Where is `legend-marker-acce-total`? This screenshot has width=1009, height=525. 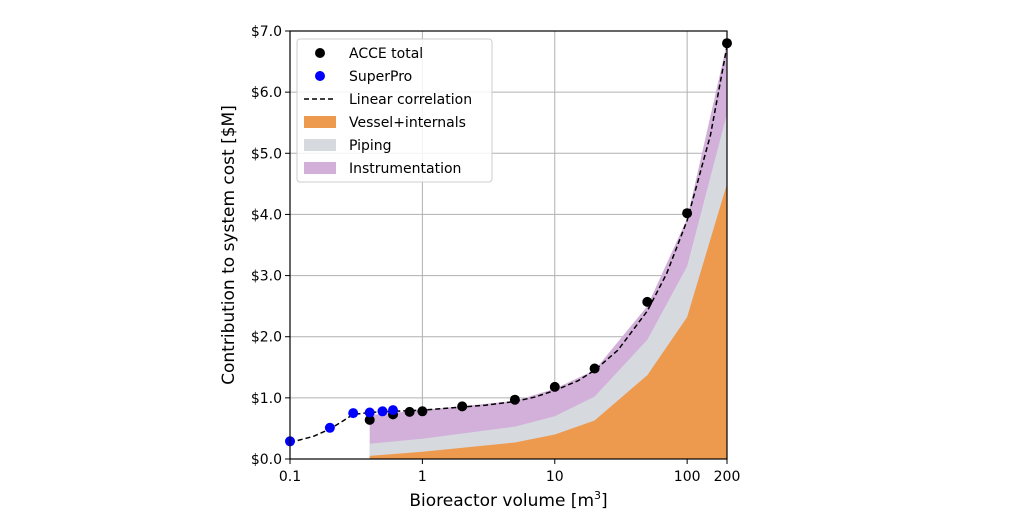
legend-marker-acce-total is located at coordinates (320, 53).